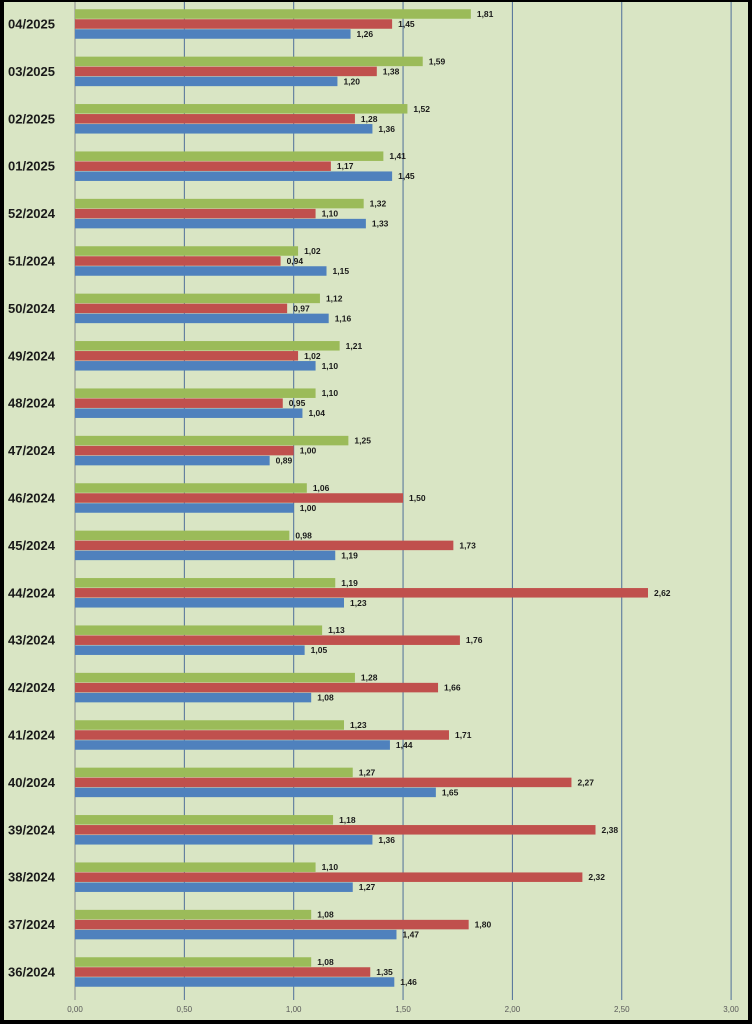 Image resolution: width=752 pixels, height=1024 pixels. What do you see at coordinates (32, 403) in the screenshot?
I see `category-label: 48/2024` at bounding box center [32, 403].